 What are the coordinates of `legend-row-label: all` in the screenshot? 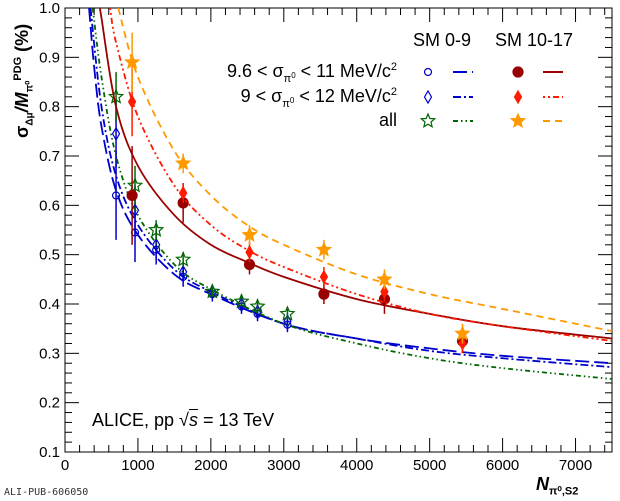 It's located at (388, 120).